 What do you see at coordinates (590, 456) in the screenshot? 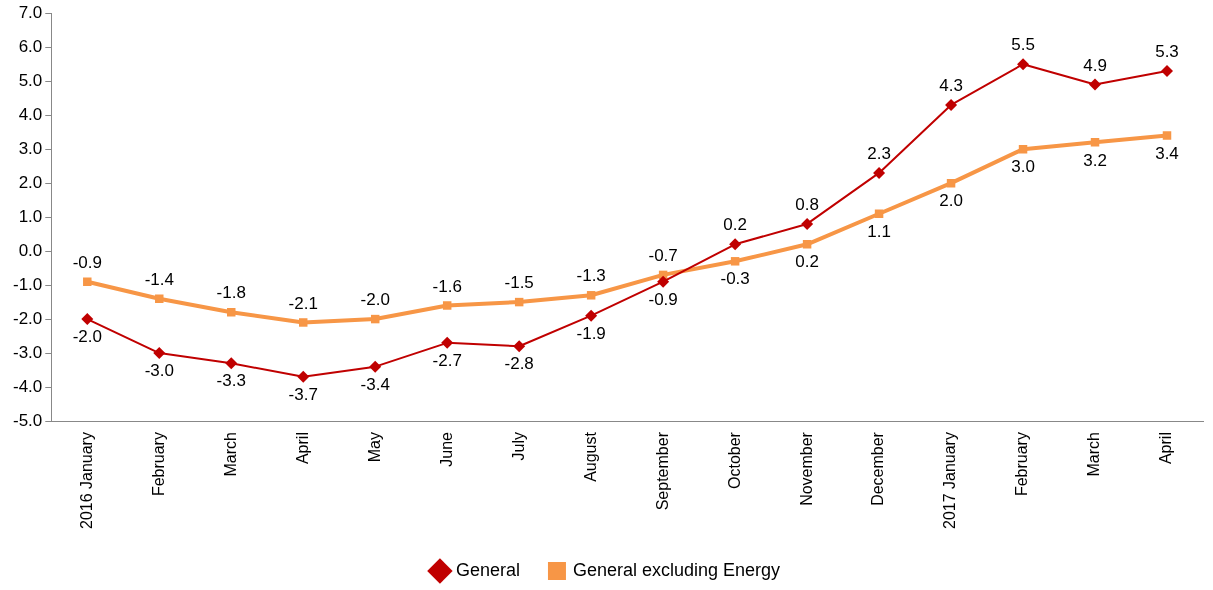
I see `x-tick-label: August` at bounding box center [590, 456].